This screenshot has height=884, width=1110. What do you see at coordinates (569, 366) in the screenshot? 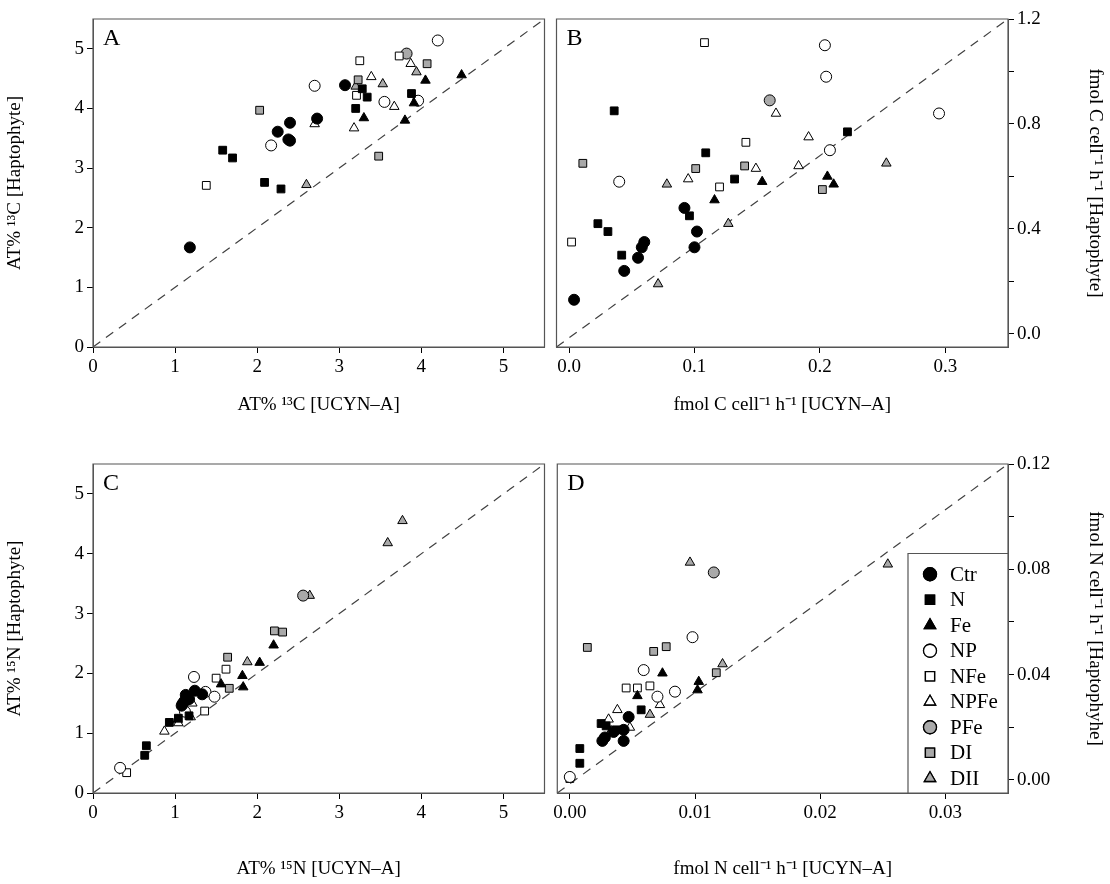
I see `x-tick-label: 0.0` at bounding box center [569, 366].